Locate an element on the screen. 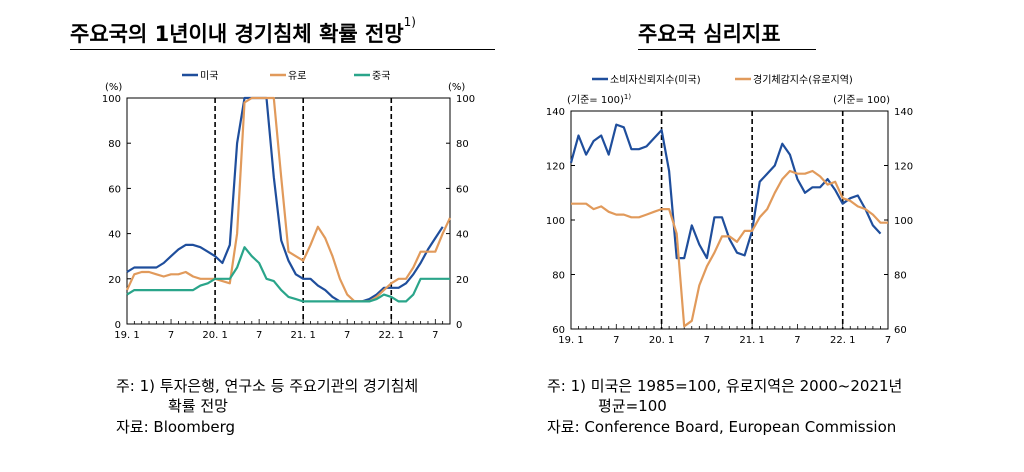 This screenshot has width=1024, height=472. right-plot-frame is located at coordinates (729, 220).